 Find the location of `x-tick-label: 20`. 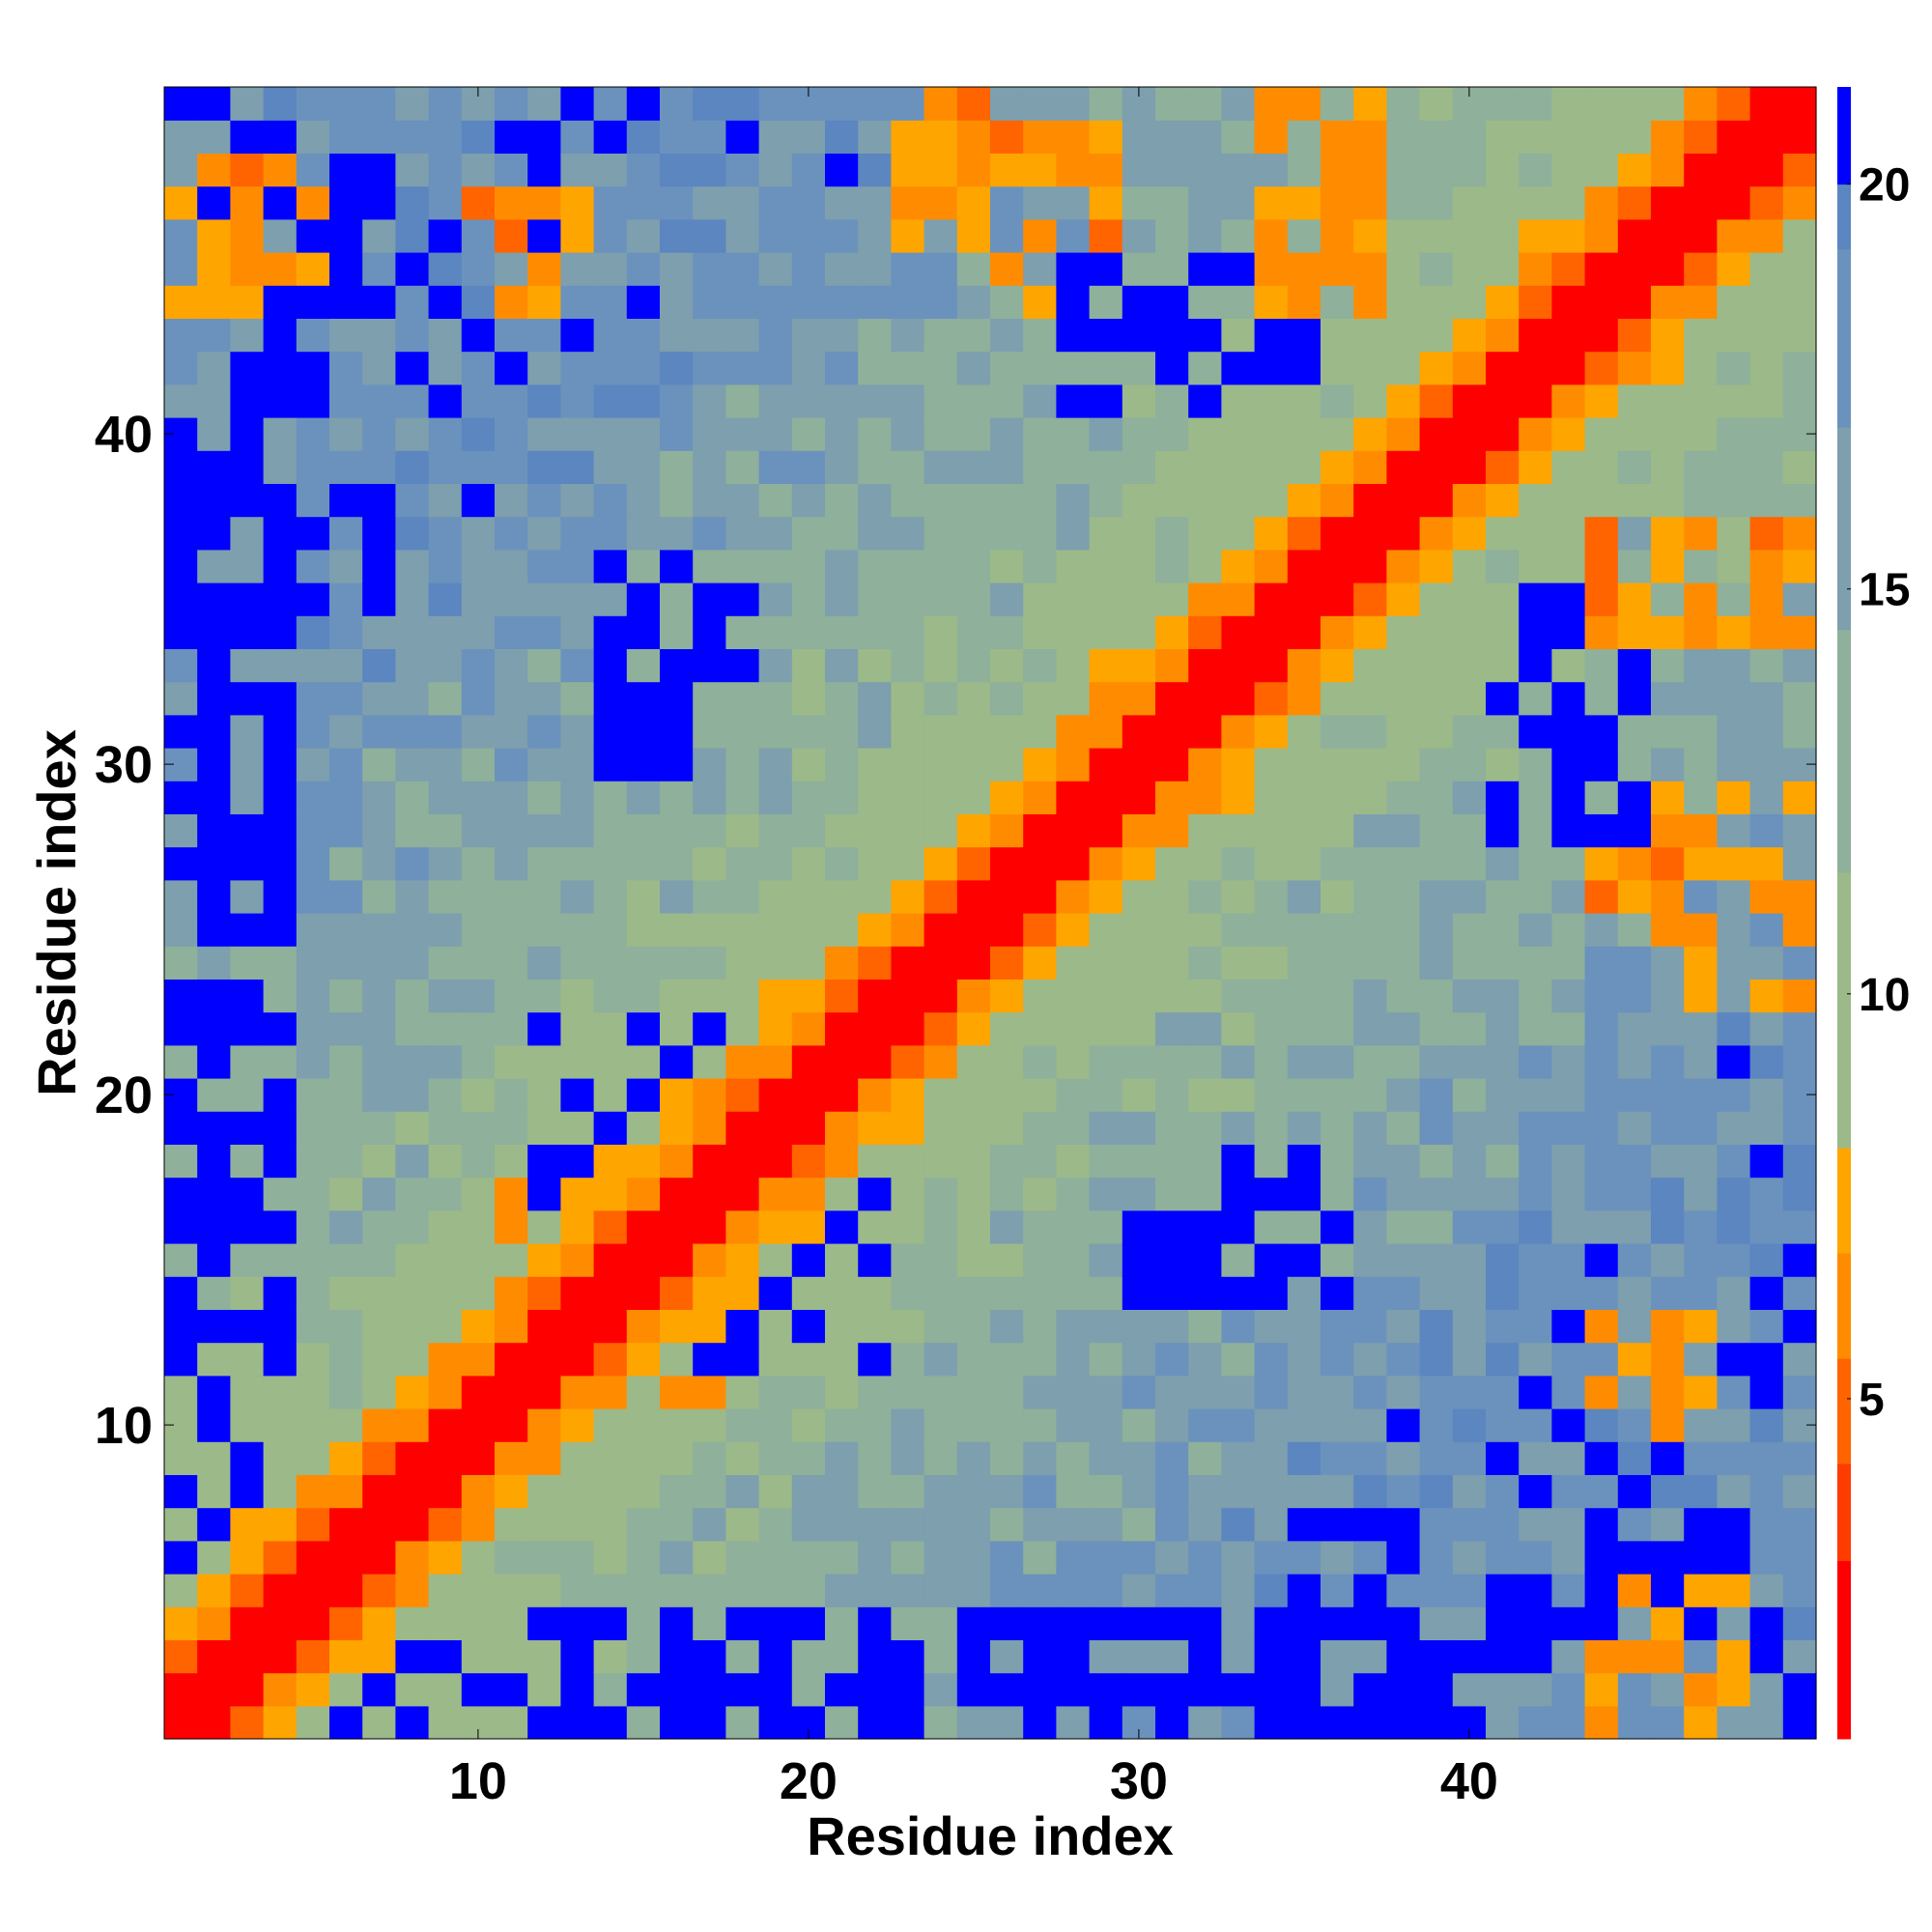

x-tick-label: 20 is located at coordinates (809, 1781).